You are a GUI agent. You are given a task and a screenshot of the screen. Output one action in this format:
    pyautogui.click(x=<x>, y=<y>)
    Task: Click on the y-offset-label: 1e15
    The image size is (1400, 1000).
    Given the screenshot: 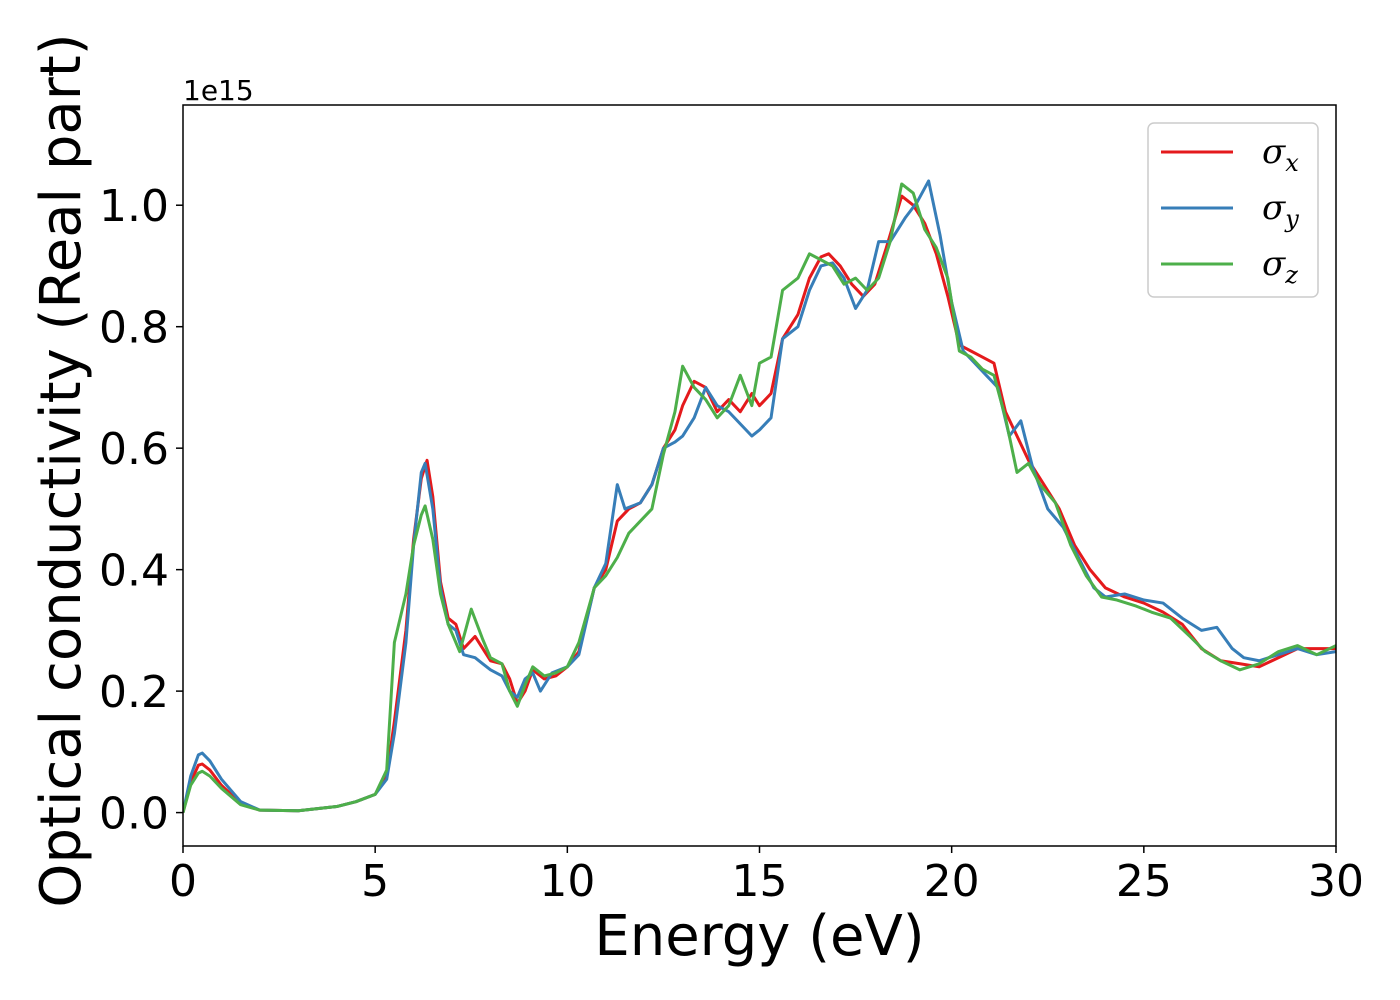 What is the action you would take?
    pyautogui.click(x=218, y=90)
    